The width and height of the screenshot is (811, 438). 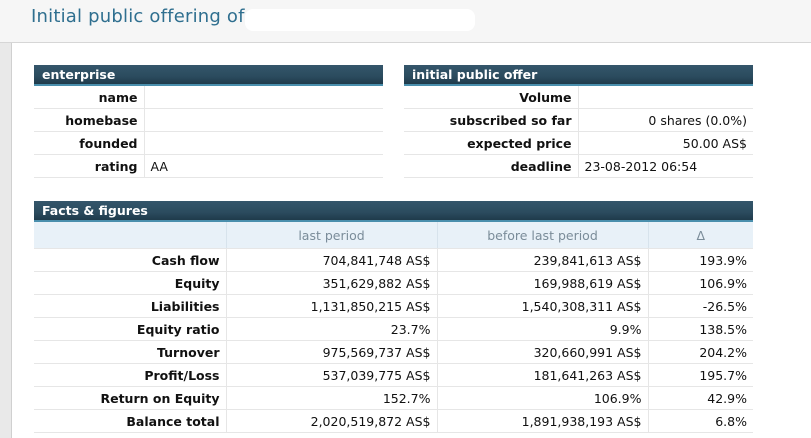 I want to click on row-value: 23-08-2012 06:54, so click(x=665, y=166).